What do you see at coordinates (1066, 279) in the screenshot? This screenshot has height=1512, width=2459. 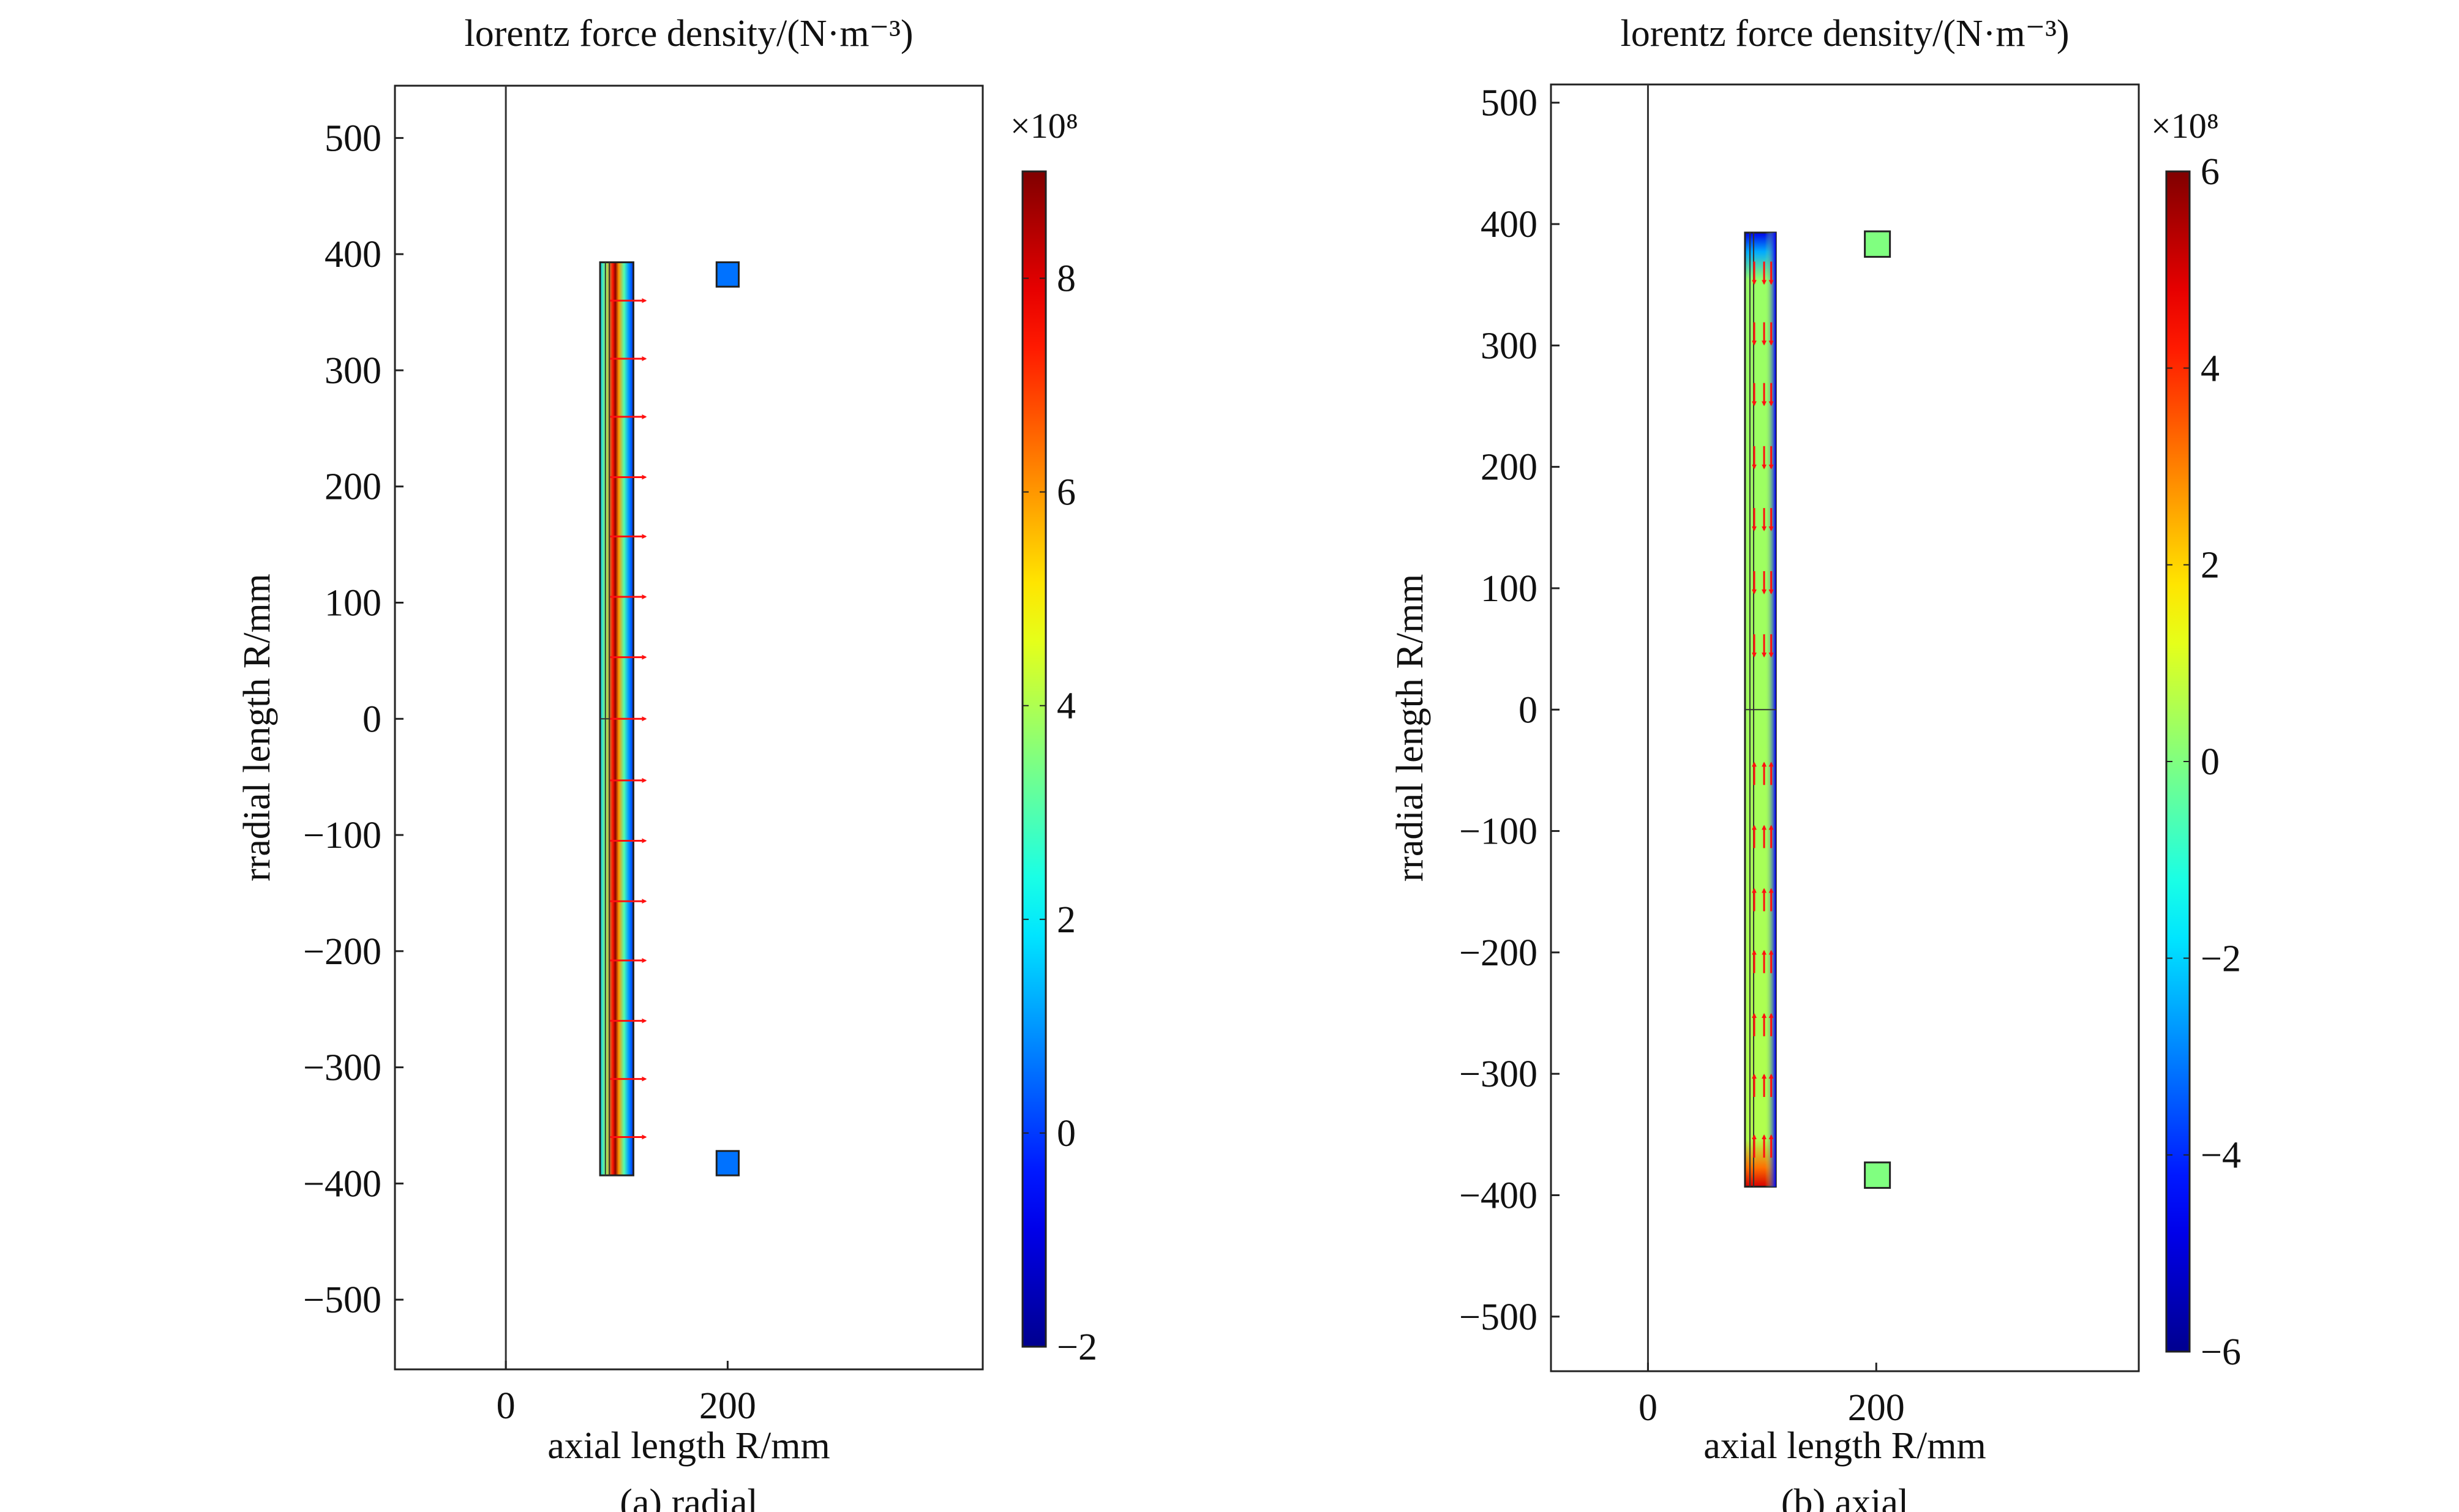 I see `colorbar-tick-label: 8` at bounding box center [1066, 279].